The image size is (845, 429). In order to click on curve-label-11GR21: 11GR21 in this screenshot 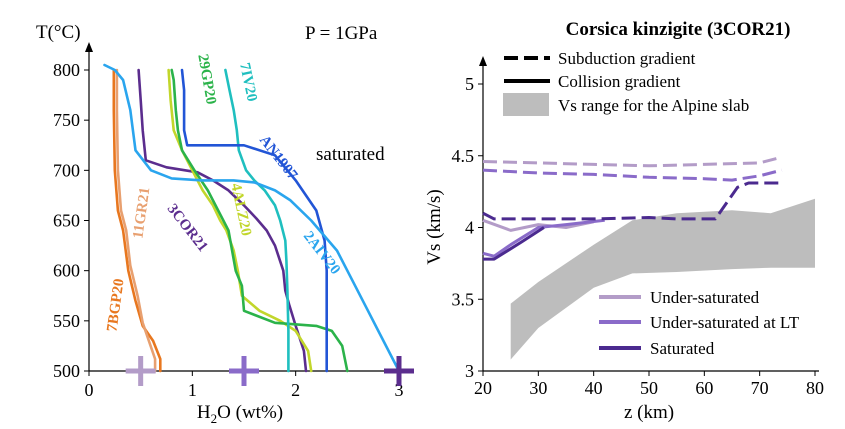, I will do `click(141, 212)`.